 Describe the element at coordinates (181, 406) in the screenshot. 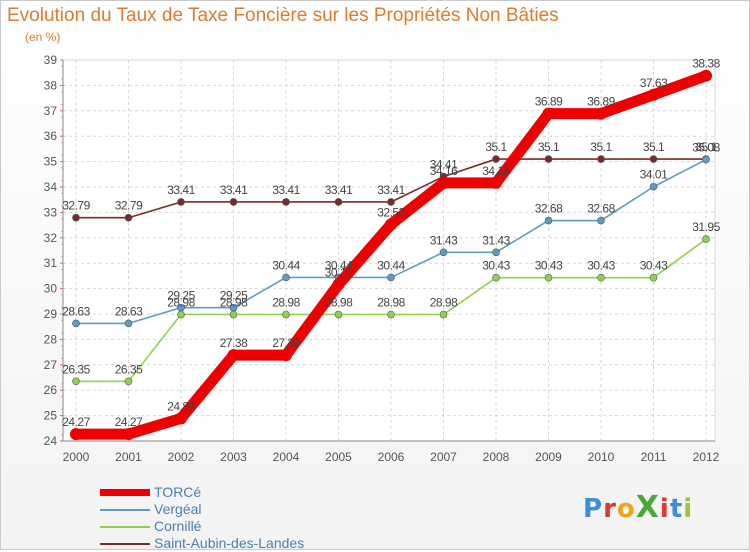

I see `data-label: 24.89` at that location.